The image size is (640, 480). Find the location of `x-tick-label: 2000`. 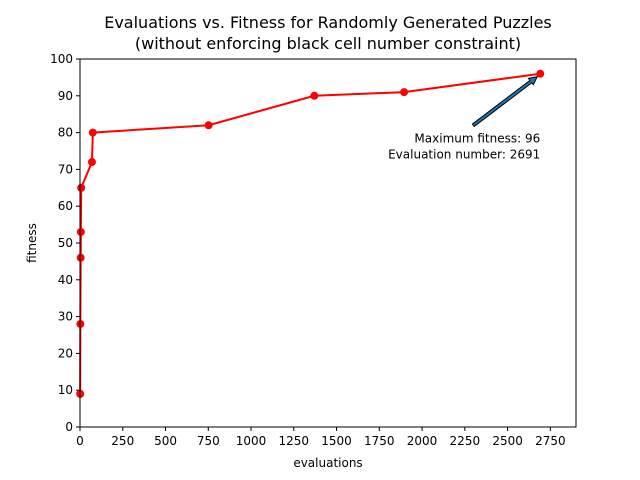

x-tick-label: 2000 is located at coordinates (422, 441).